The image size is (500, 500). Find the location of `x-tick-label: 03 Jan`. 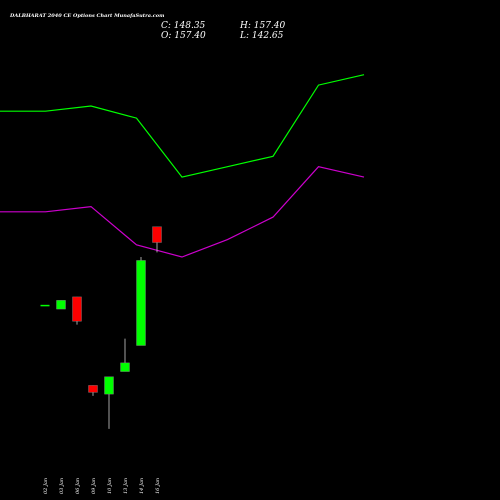

x-tick-label: 03 Jan is located at coordinates (62, 486).